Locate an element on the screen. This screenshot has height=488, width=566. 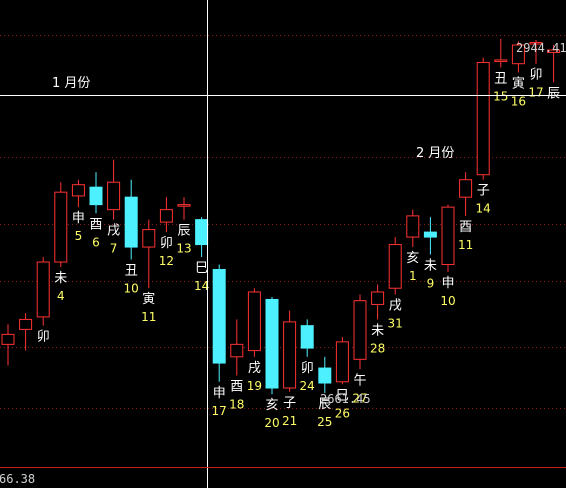
branch-label: 午 is located at coordinates (359, 380).